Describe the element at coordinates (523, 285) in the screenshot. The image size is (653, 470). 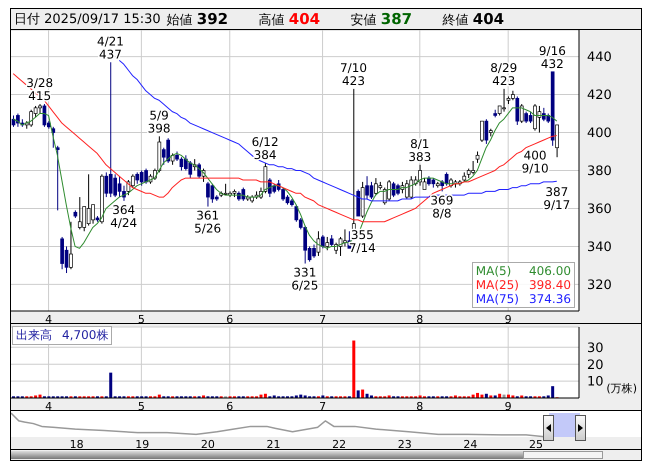
I see `text: MA(25) 398.40` at that location.